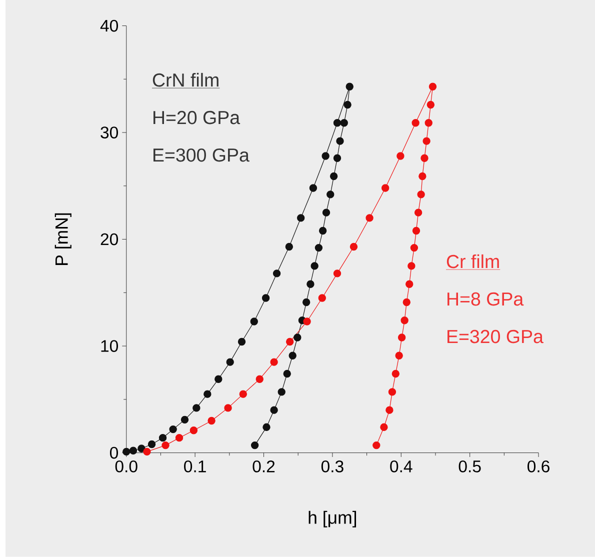  Describe the element at coordinates (63, 240) in the screenshot. I see `y-axis-title: P [mN]` at that location.